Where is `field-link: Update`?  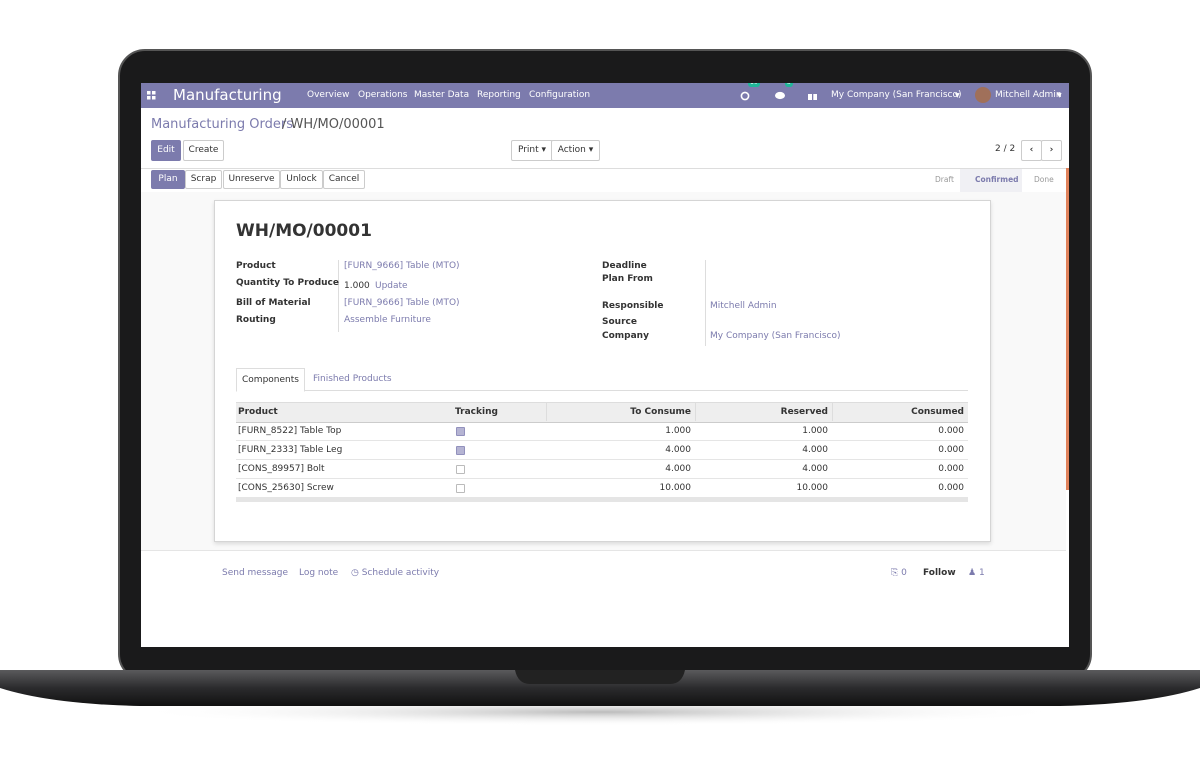 field-link: Update is located at coordinates (391, 286).